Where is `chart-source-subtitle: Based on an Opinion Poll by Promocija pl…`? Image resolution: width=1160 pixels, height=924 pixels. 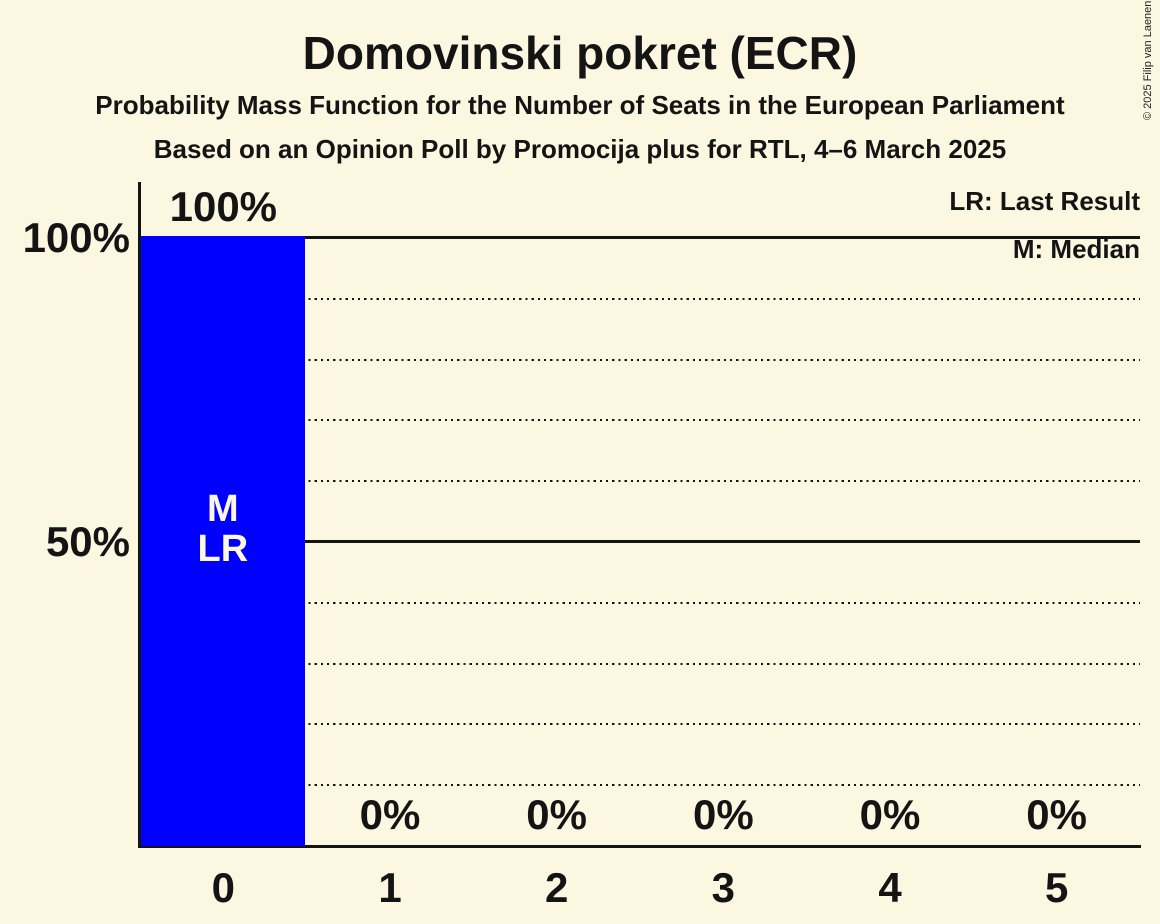 chart-source-subtitle: Based on an Opinion Poll by Promocija pl… is located at coordinates (580, 149).